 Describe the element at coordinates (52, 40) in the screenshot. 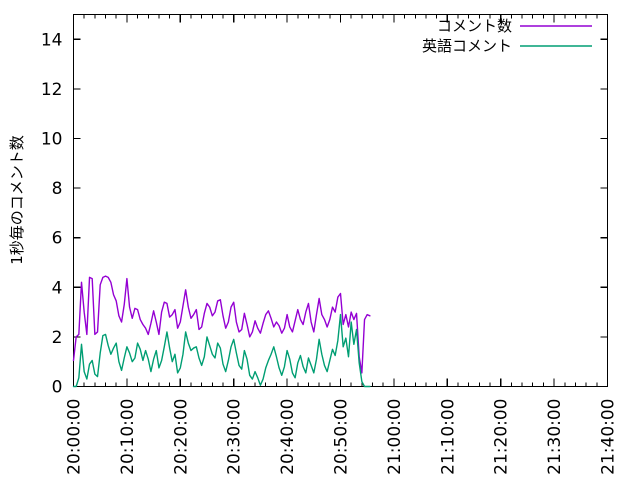

I see `y-tick-label: 14` at that location.